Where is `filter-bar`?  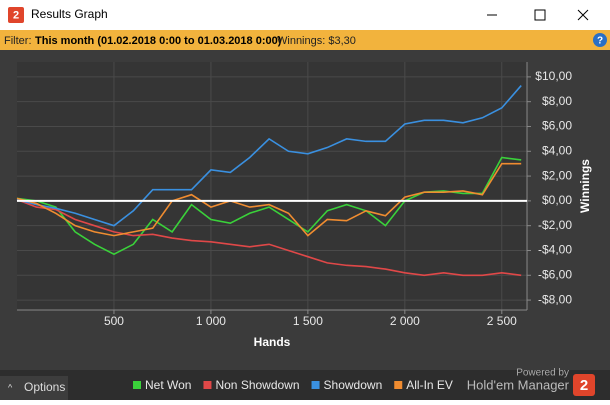
filter-bar is located at coordinates (305, 40).